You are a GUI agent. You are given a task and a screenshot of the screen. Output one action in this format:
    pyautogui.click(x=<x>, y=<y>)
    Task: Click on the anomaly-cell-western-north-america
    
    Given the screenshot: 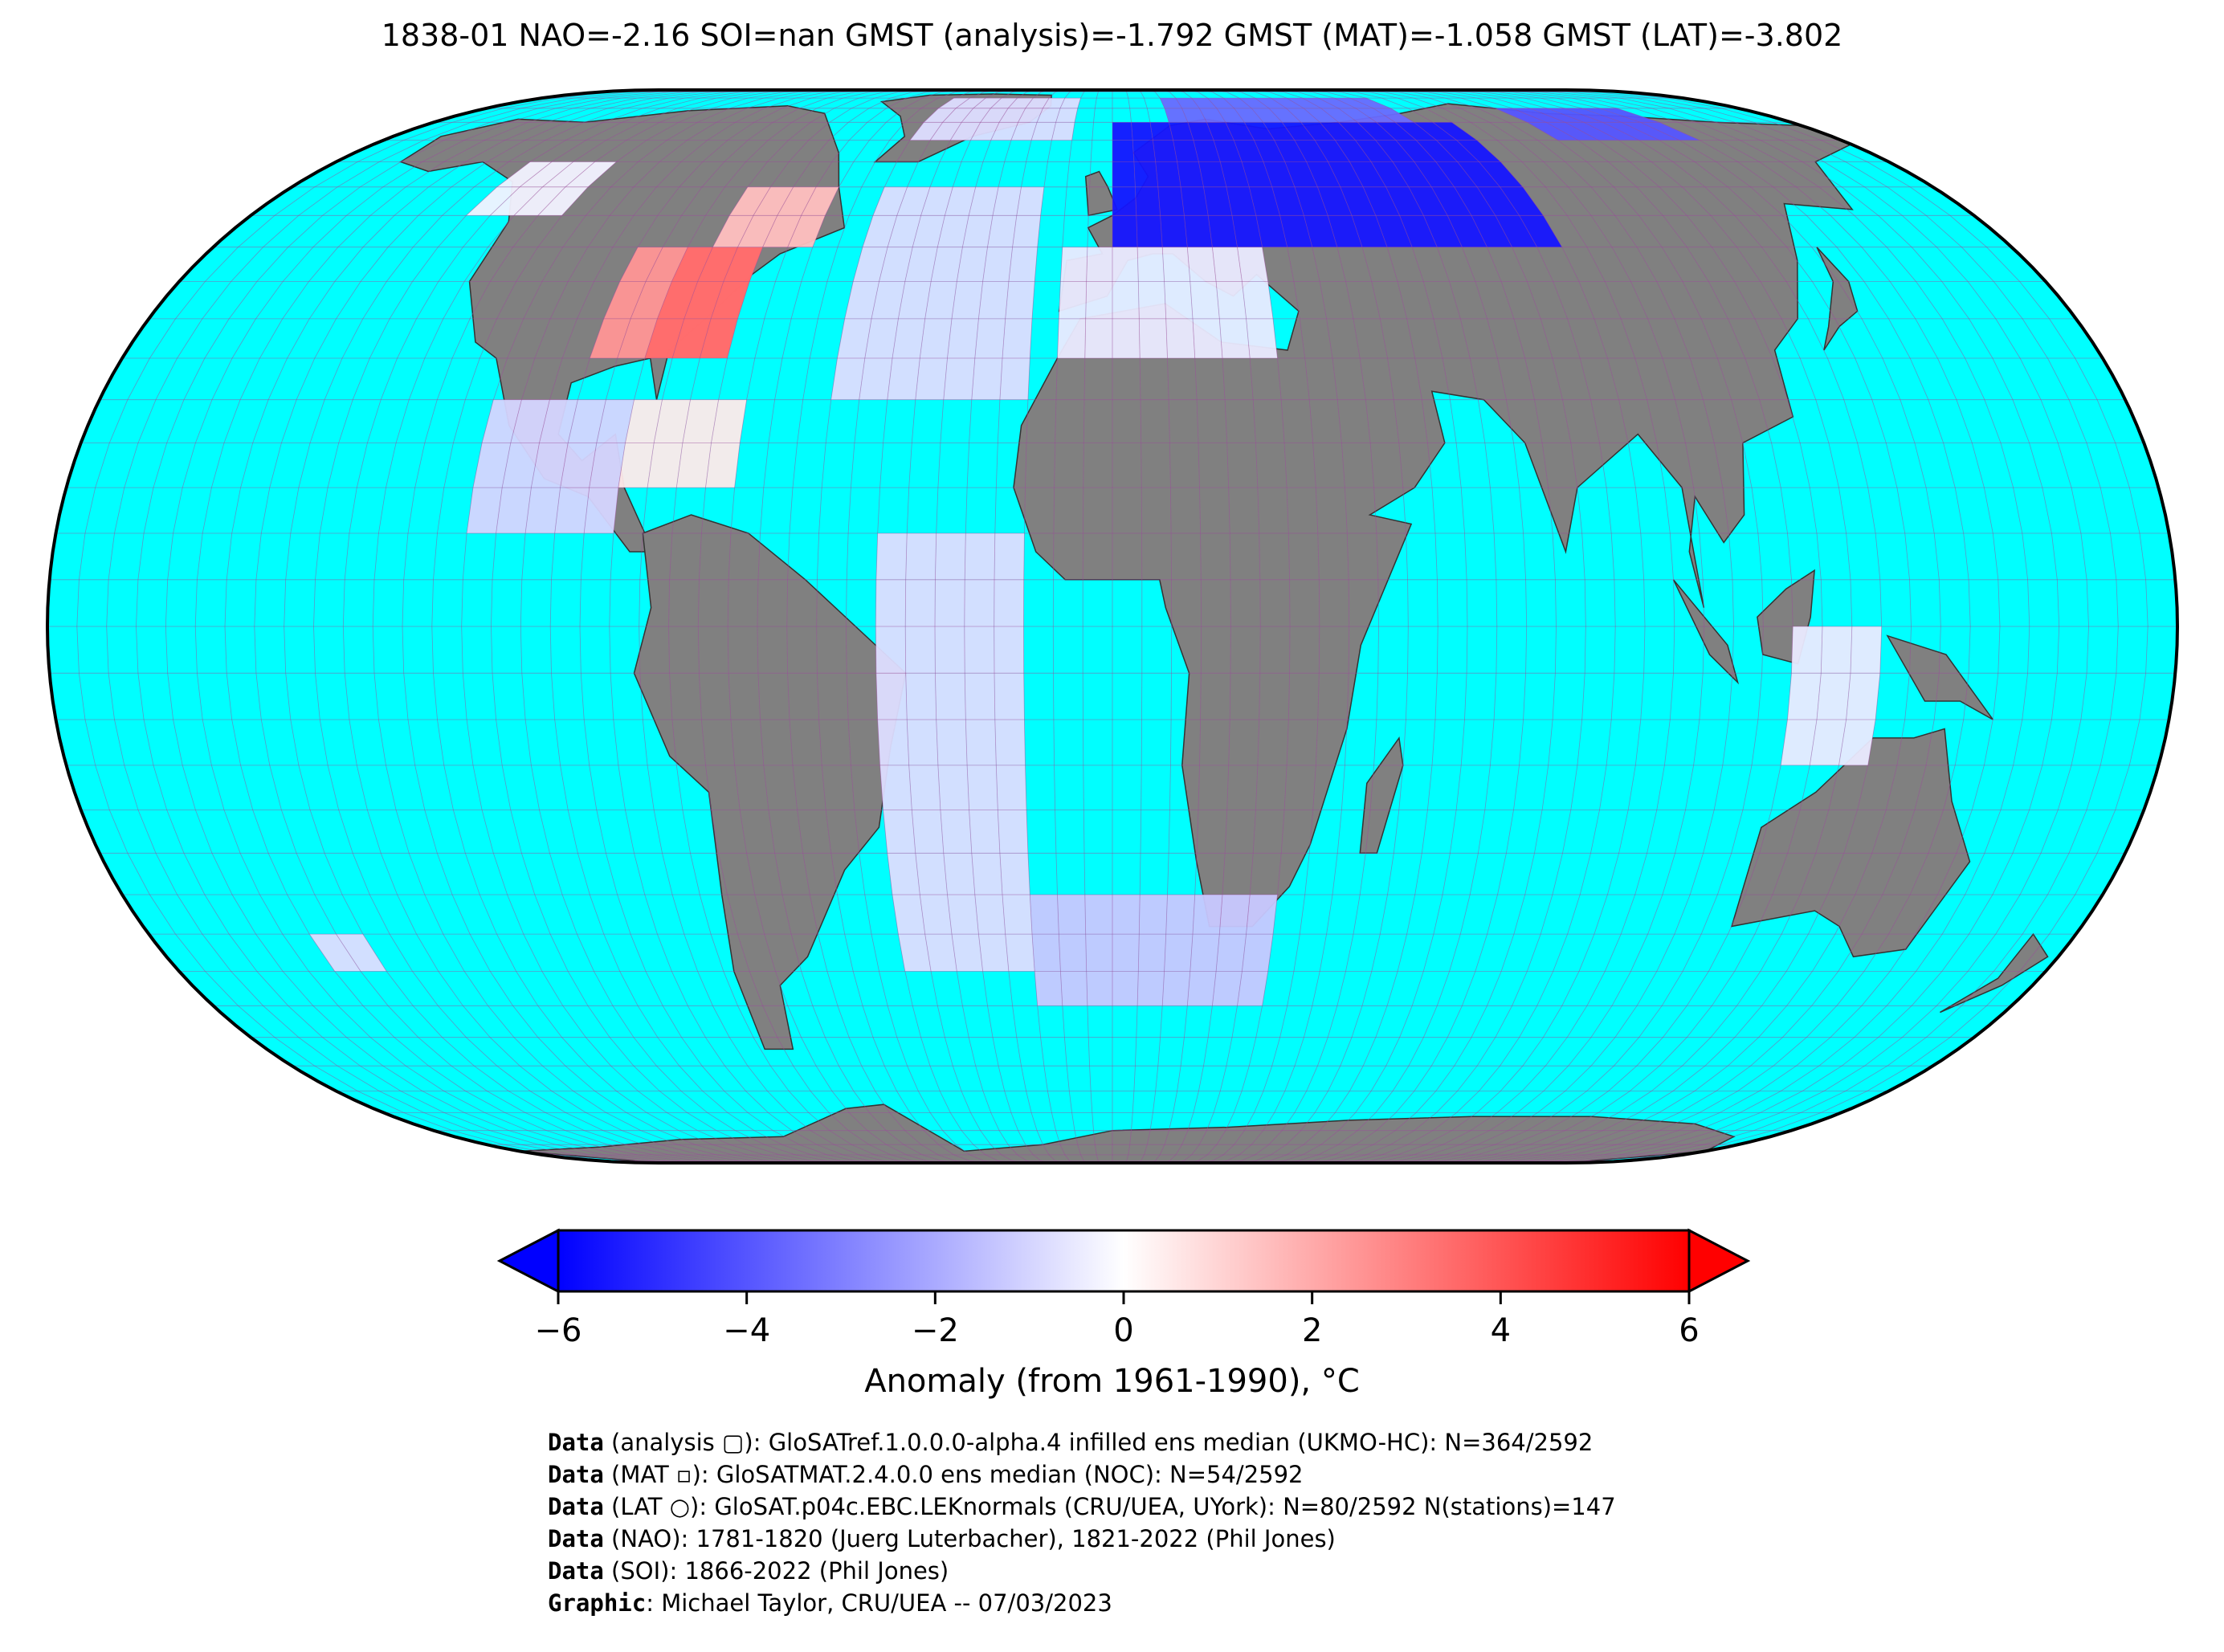 What is the action you would take?
    pyautogui.click(x=493, y=201)
    